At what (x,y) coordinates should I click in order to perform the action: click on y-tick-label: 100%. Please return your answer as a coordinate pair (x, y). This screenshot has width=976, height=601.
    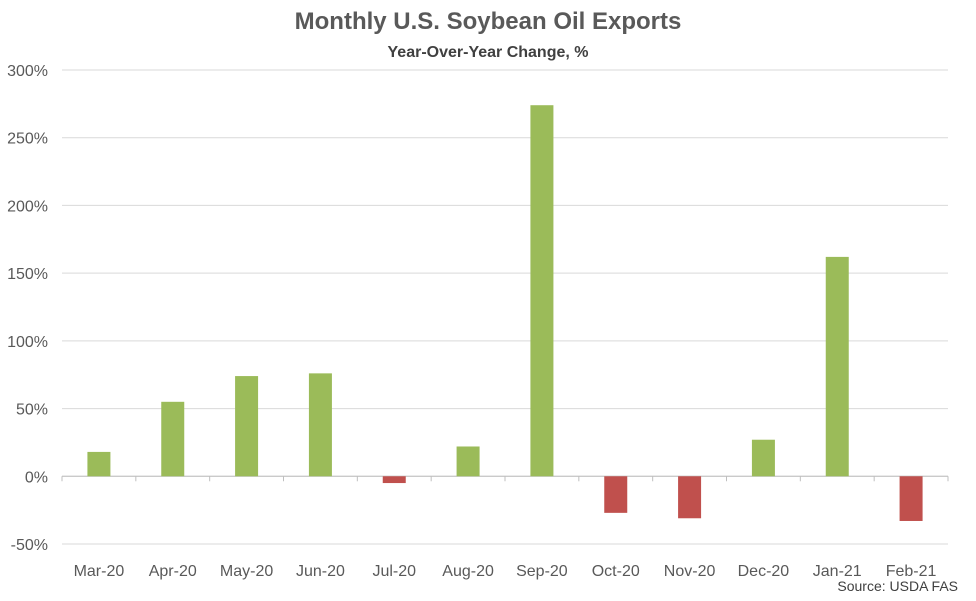
    Looking at the image, I should click on (27, 342).